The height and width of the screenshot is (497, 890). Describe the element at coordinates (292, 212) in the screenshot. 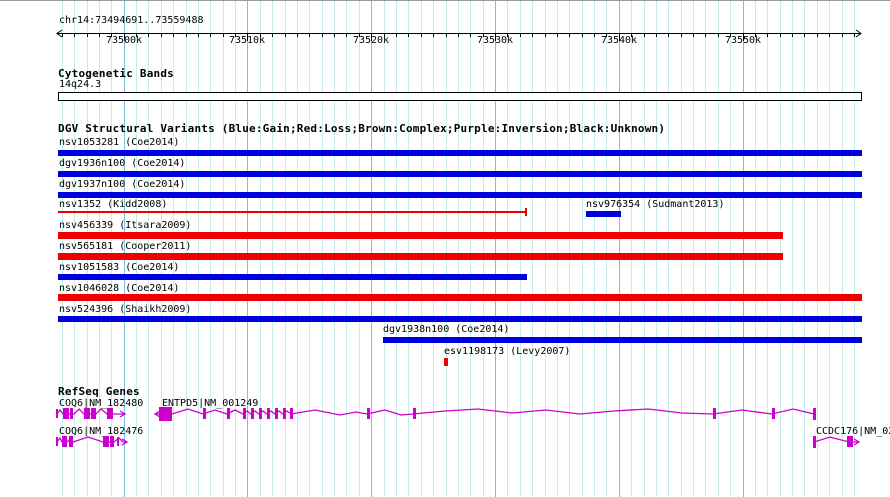

I see `variant-range-line` at that location.